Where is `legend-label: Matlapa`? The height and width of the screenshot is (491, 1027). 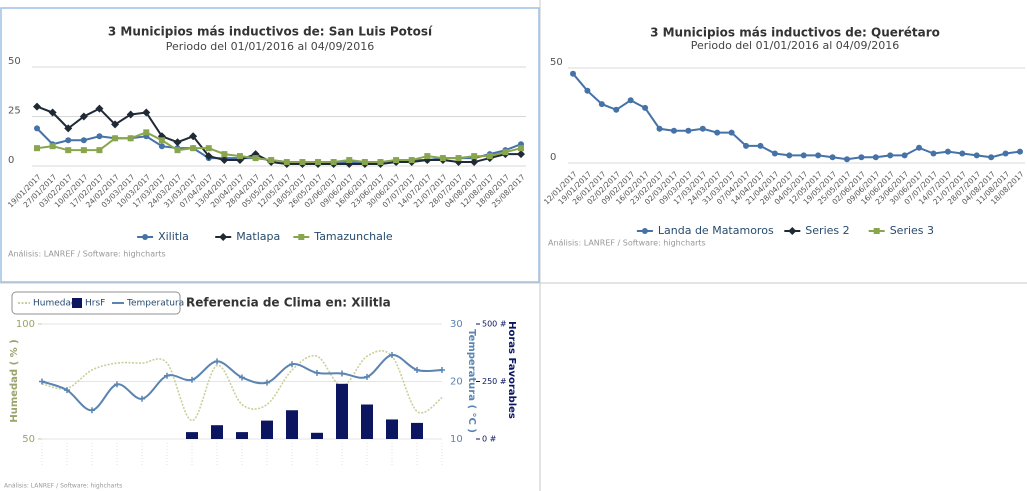
legend-label: Matlapa is located at coordinates (258, 236).